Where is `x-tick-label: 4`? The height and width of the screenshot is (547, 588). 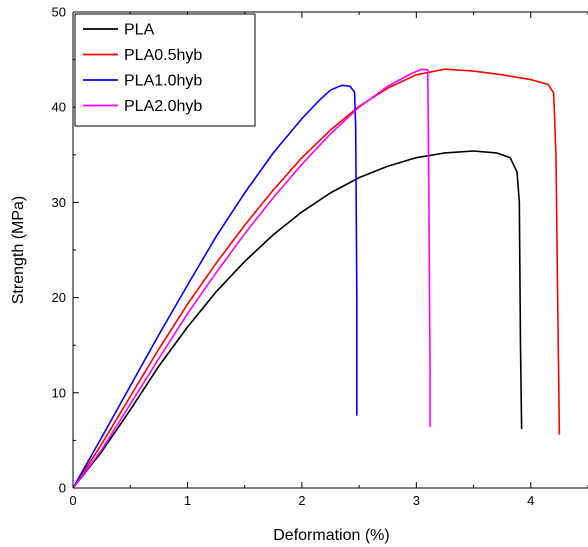 x-tick-label: 4 is located at coordinates (530, 500).